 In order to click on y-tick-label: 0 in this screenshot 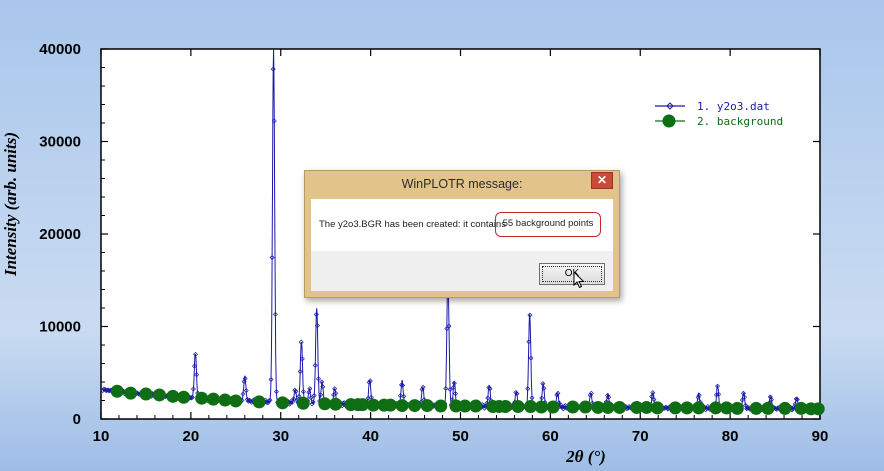, I will do `click(77, 419)`.